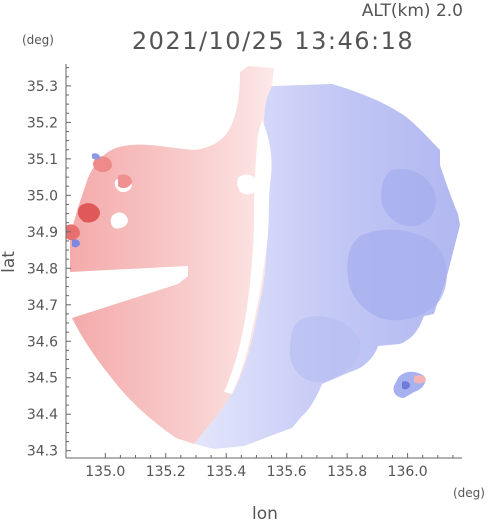 Image resolution: width=491 pixels, height=521 pixels. Describe the element at coordinates (42, 452) in the screenshot. I see `y-tick-label: 34.3` at that location.